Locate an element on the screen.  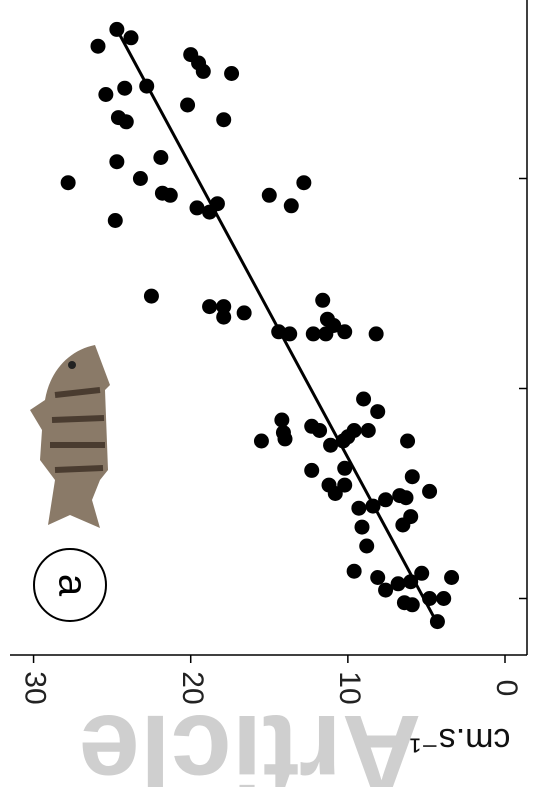
y-axis-label: cm.s⁻¹ is located at coordinates (459, 740).